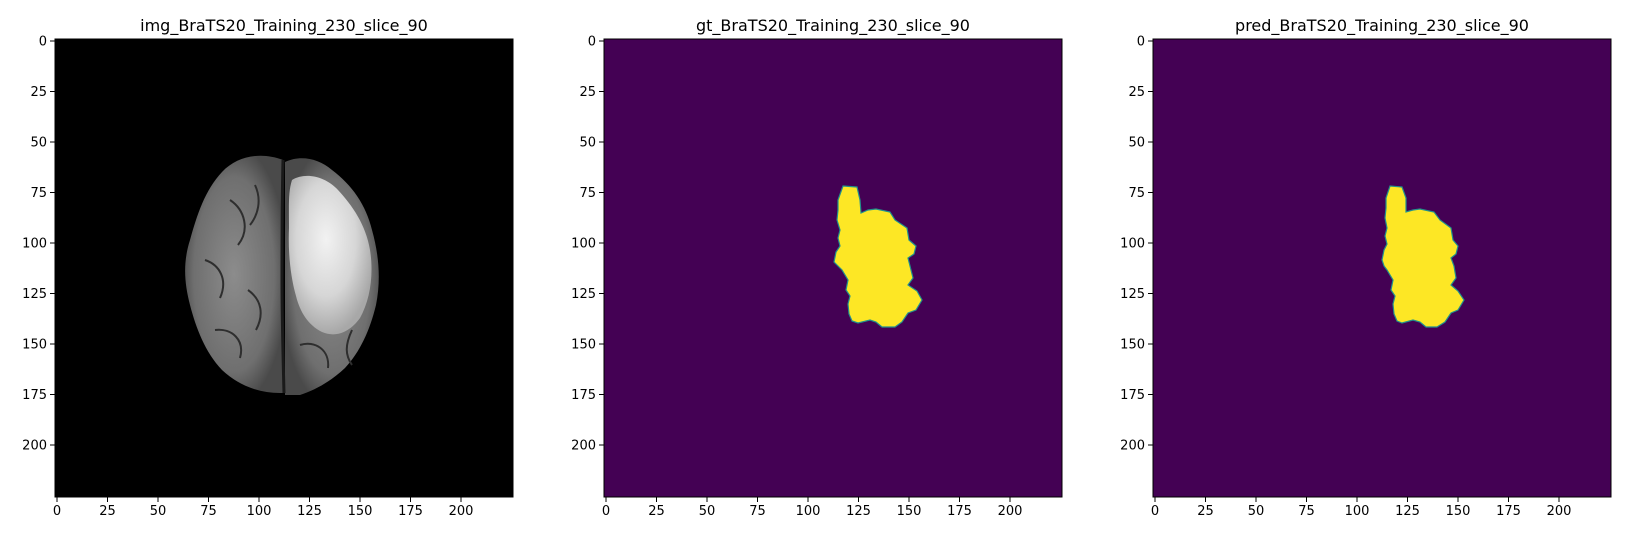  I want to click on sulci-left, so click(233, 271).